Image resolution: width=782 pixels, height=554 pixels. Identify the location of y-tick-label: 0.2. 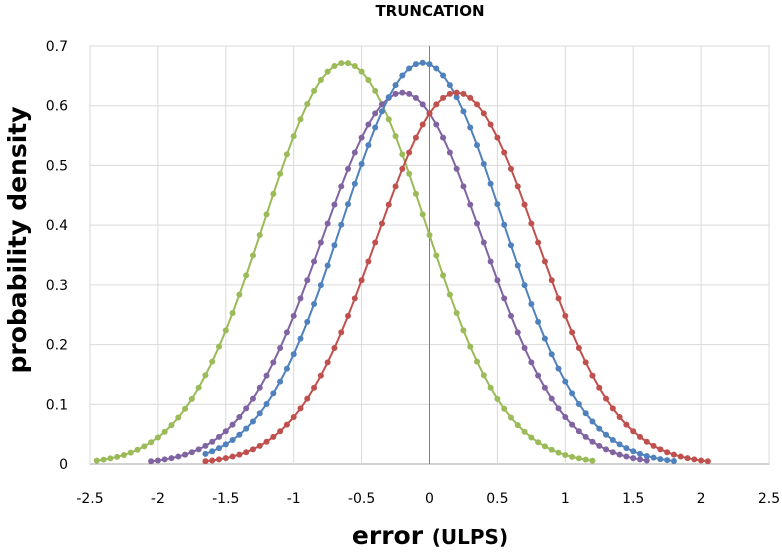
(57, 346).